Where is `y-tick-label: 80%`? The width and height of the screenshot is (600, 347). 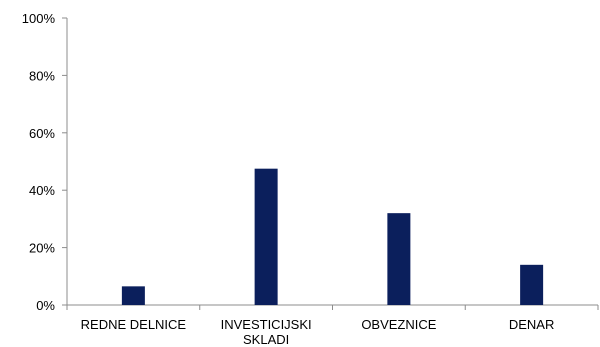
y-tick-label: 80% is located at coordinates (42, 75).